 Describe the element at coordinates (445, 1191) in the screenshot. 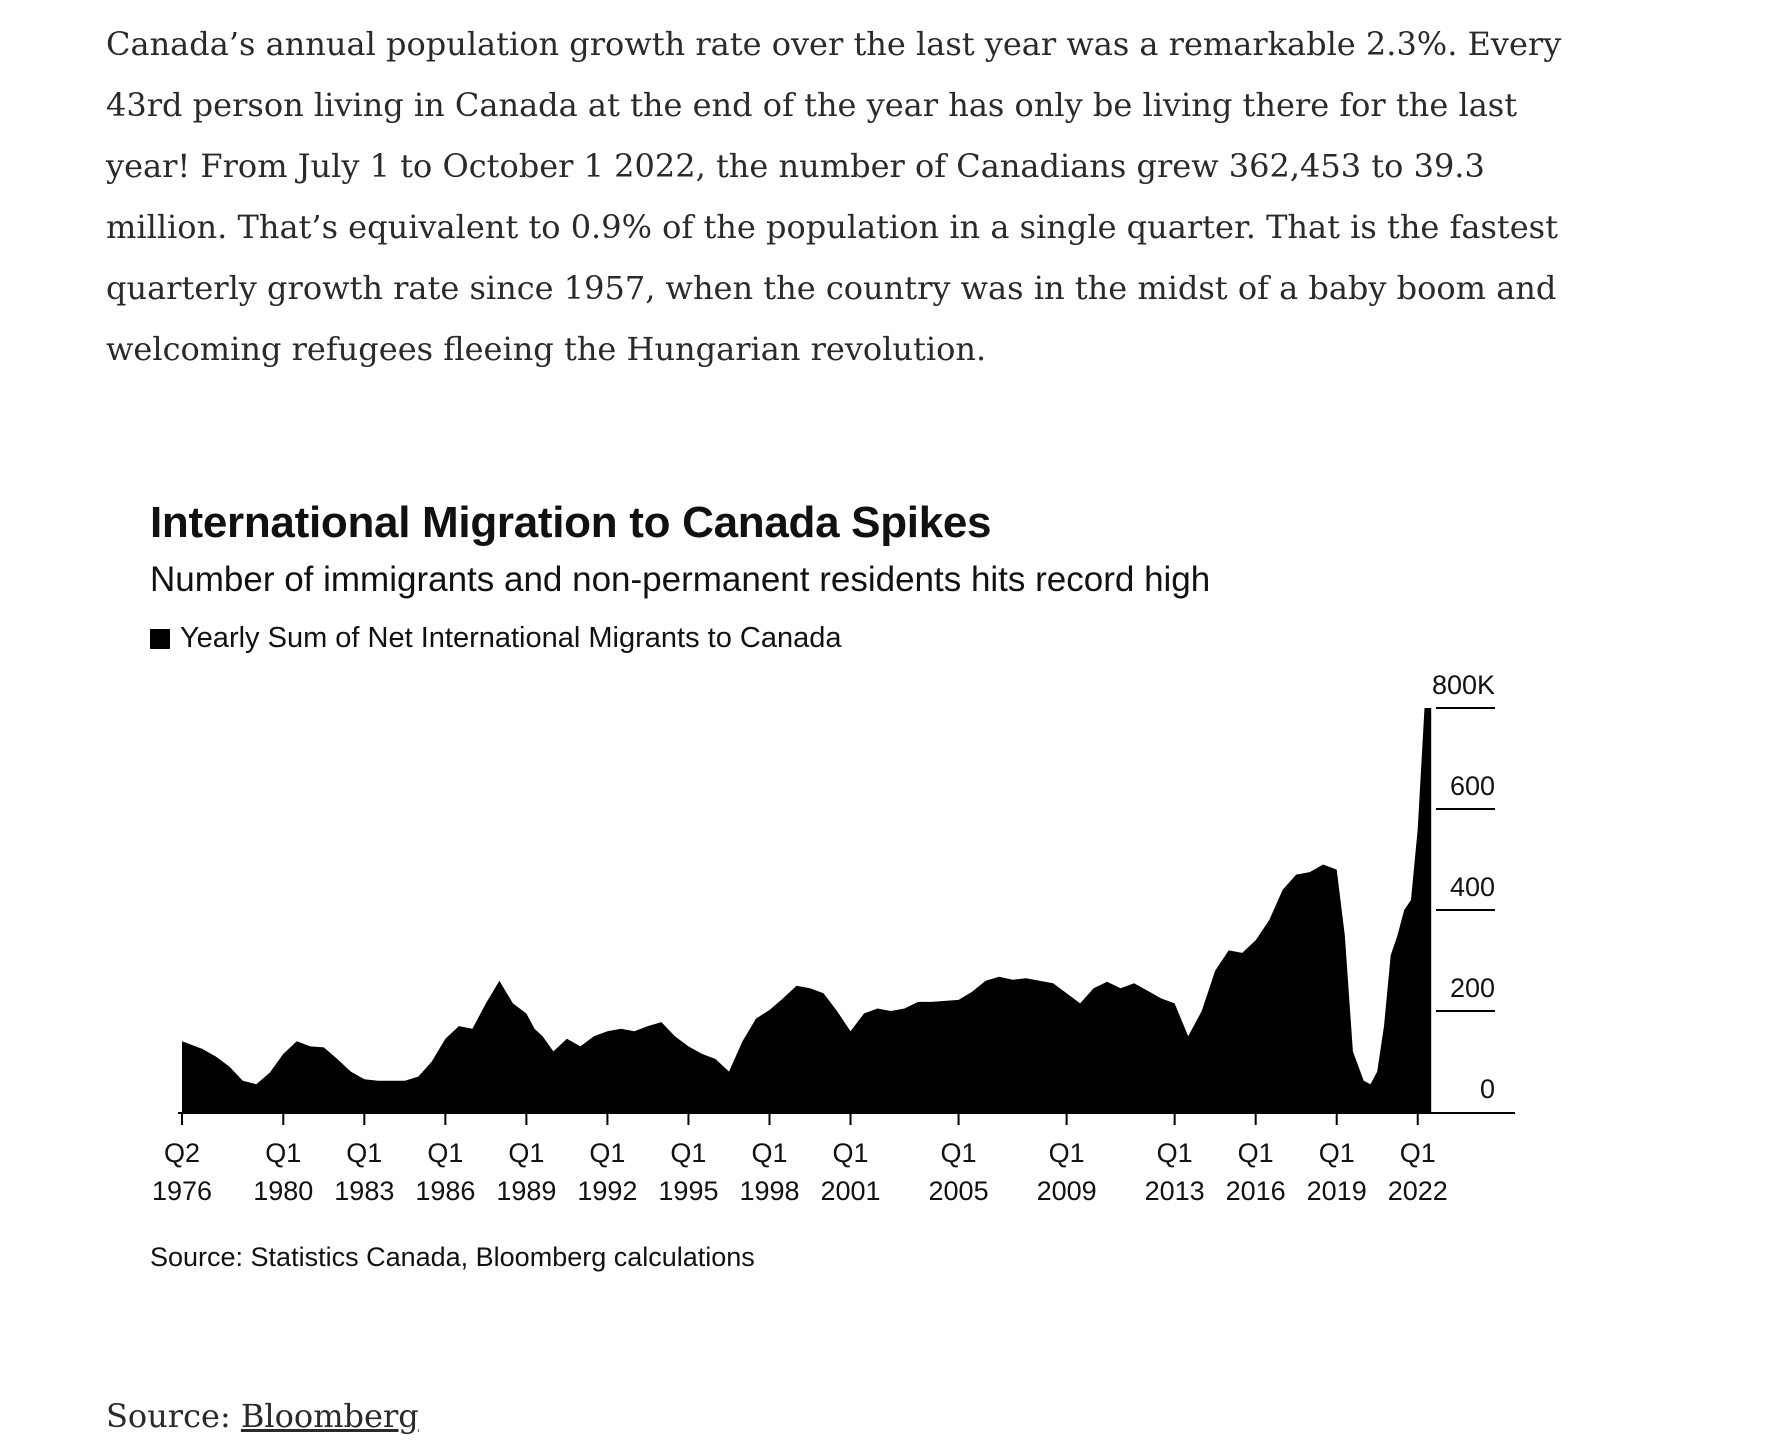

I see `x-tick-label-year: 1986` at that location.